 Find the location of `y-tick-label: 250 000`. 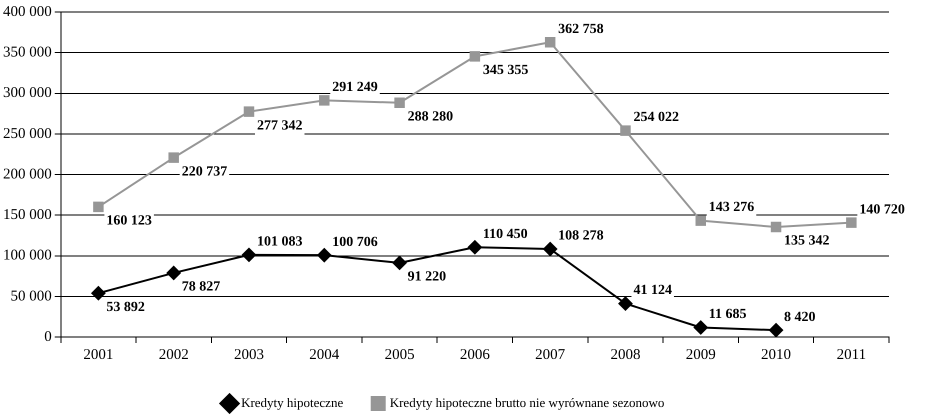

y-tick-label: 250 000 is located at coordinates (27, 134).